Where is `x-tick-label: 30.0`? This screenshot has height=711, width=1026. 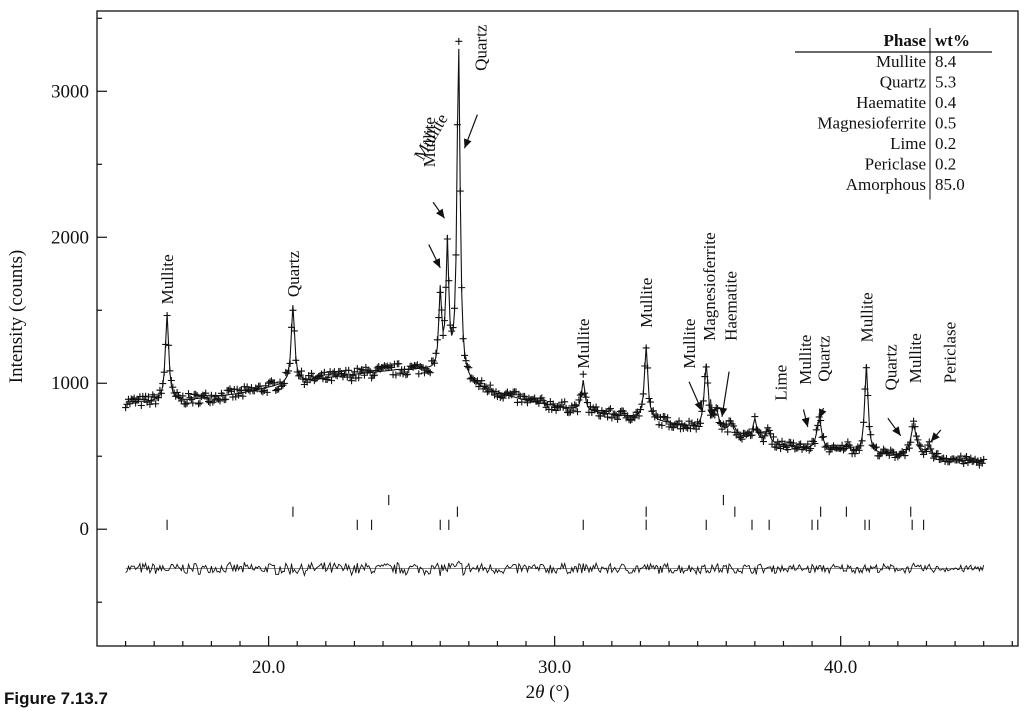
x-tick-label: 30.0 is located at coordinates (554, 667).